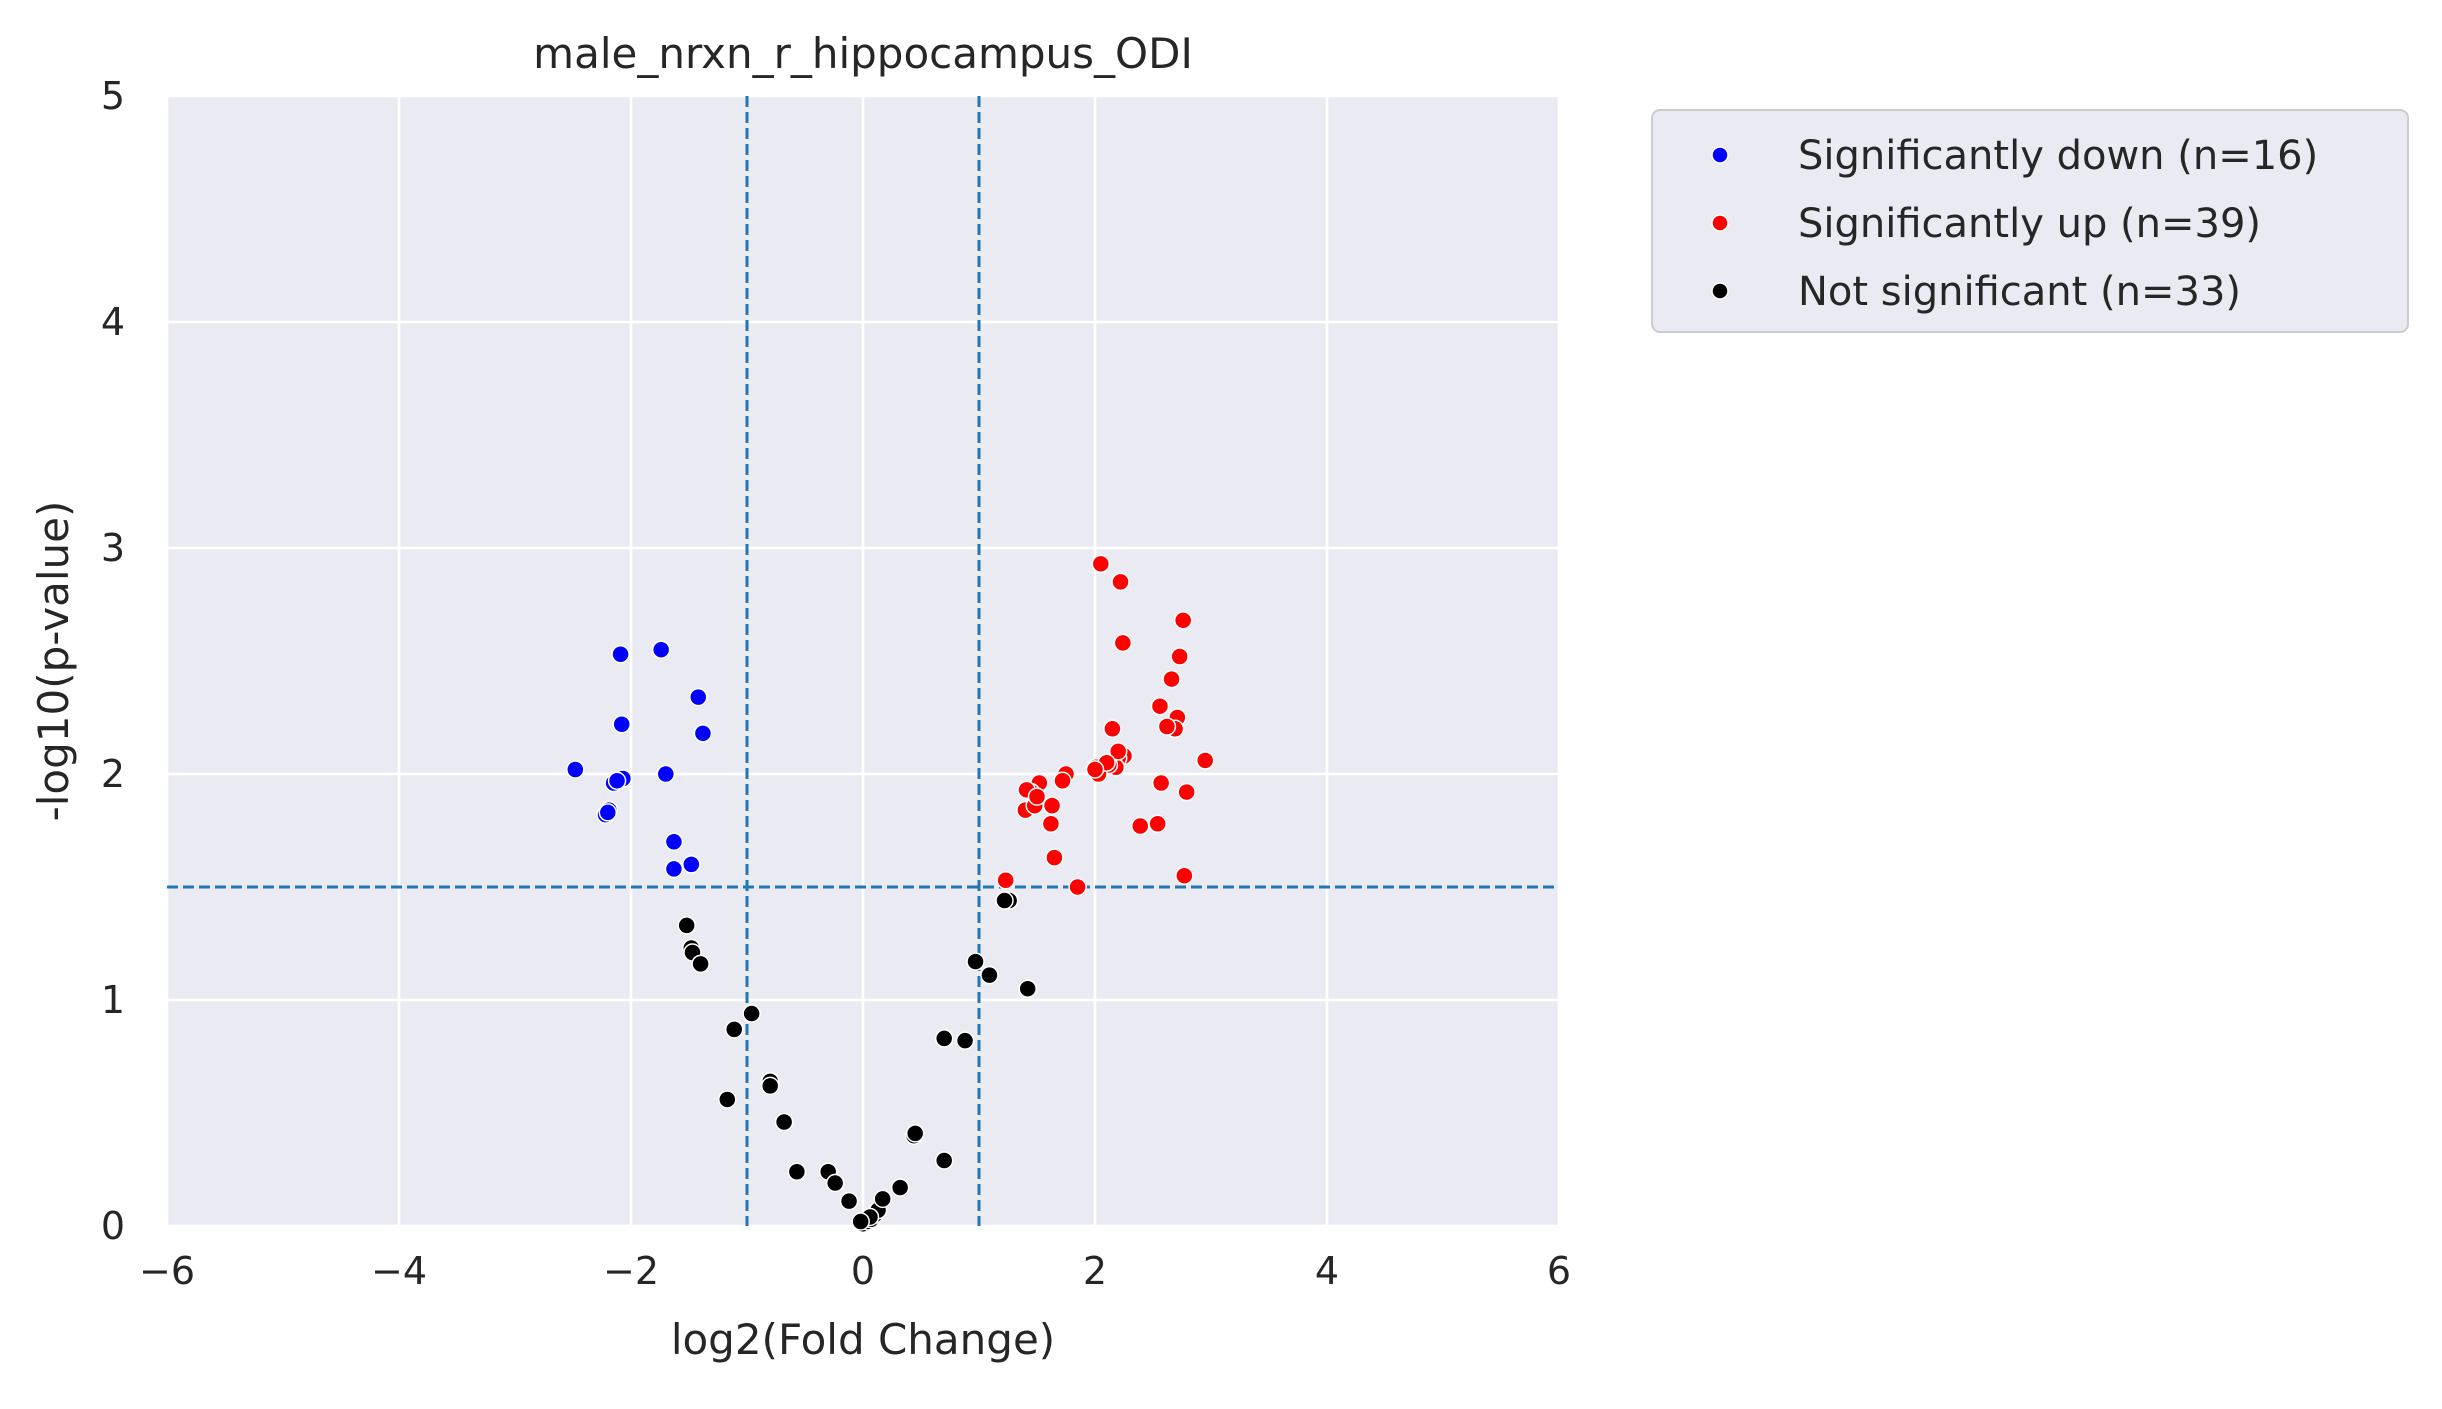 This screenshot has height=1409, width=2442. Describe the element at coordinates (863, 1271) in the screenshot. I see `x-tick-label: 0` at that location.